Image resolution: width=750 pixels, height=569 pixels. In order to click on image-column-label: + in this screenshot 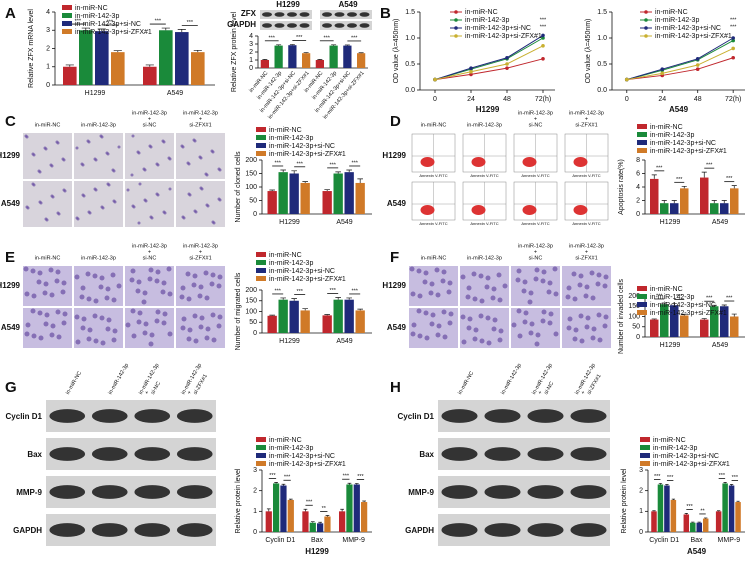, I will do `click(535, 252)`.